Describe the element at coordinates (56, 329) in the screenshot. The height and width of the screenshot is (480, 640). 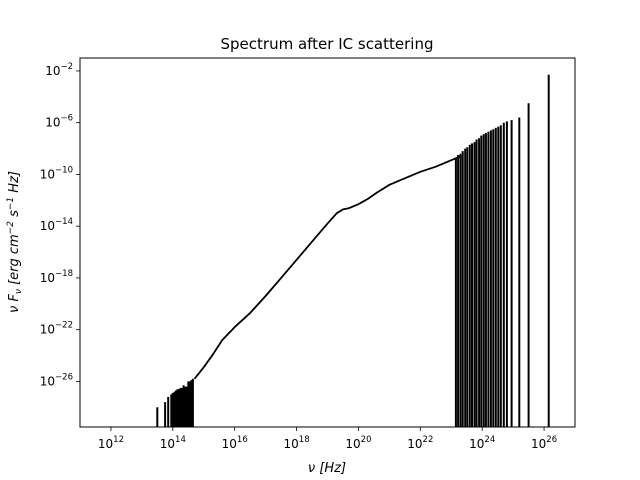
I see `y-tick-label: 10⁻²²` at that location.